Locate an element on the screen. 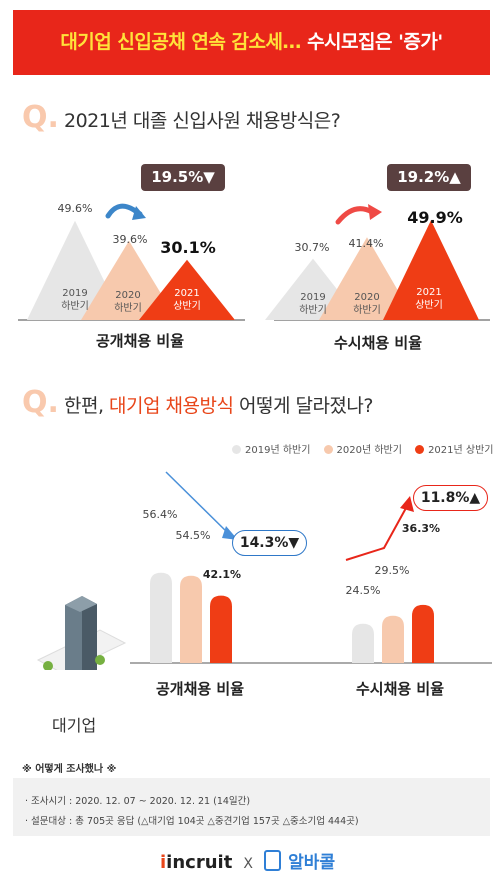  bar-value-open-2021: 42.1% is located at coordinates (222, 574).